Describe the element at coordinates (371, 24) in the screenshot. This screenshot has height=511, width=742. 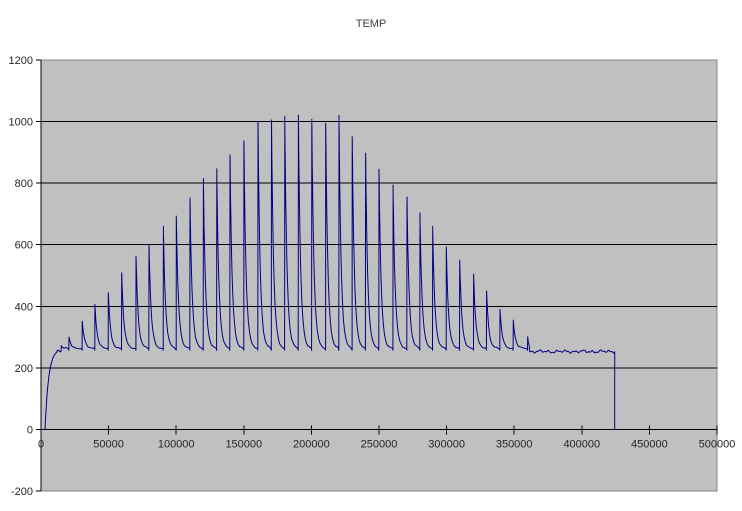
I see `chart-title: TEMP` at that location.